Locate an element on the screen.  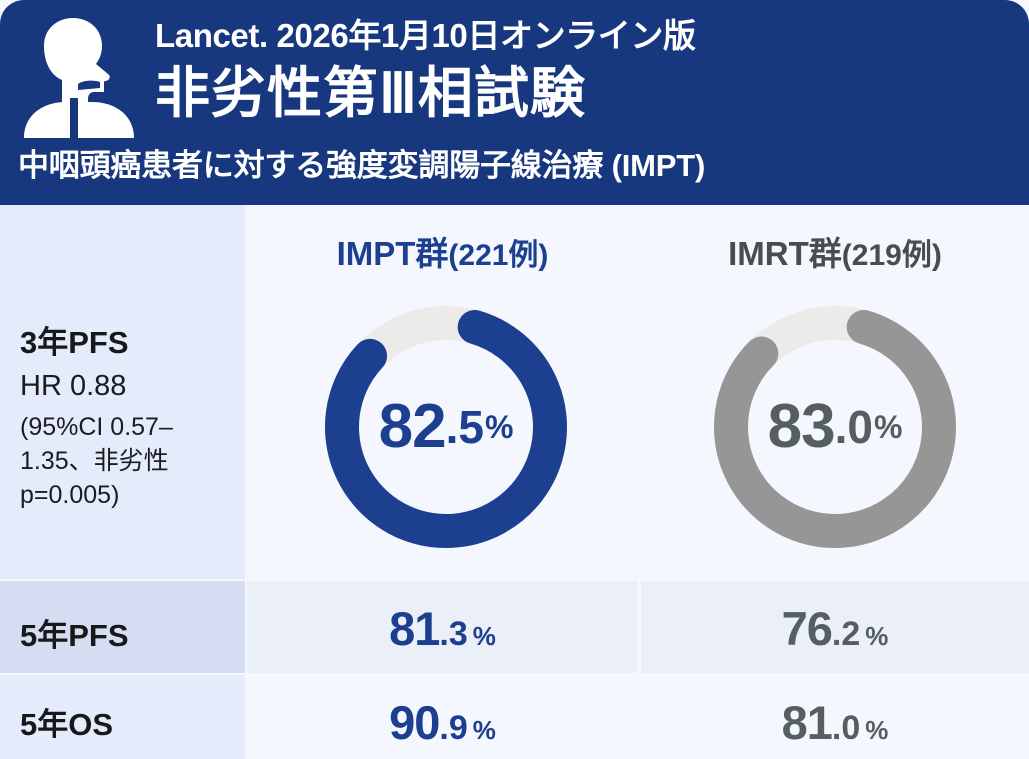
donut-label-imrt-pfs3: 83 .0 % is located at coordinates (835, 427).